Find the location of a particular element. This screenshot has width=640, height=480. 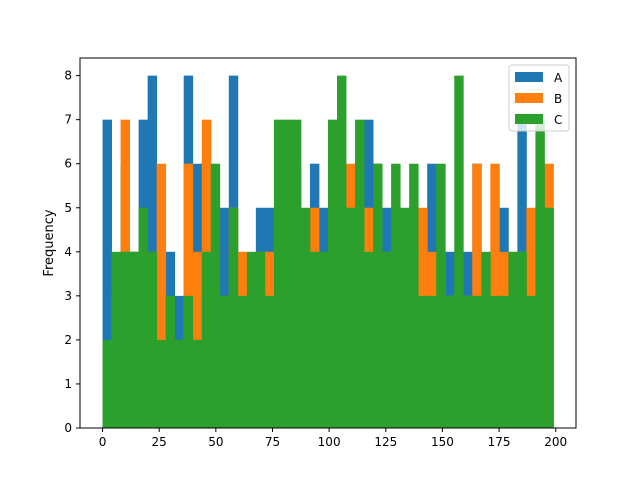

legend-label-B: B is located at coordinates (558, 99).